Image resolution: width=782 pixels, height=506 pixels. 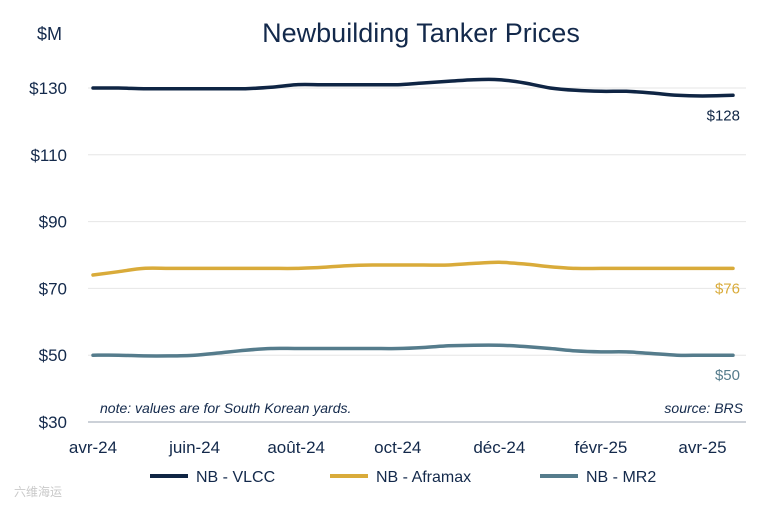 I want to click on y-tick-label: $110, so click(x=48, y=155).